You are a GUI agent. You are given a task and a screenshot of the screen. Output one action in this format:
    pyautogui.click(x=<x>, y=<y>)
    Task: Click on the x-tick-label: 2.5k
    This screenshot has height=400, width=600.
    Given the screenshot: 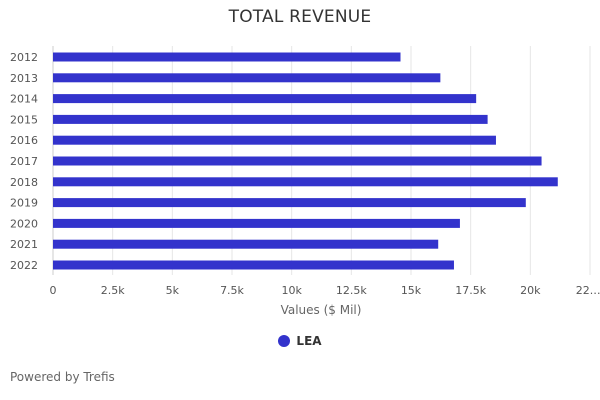 What is the action you would take?
    pyautogui.click(x=113, y=290)
    